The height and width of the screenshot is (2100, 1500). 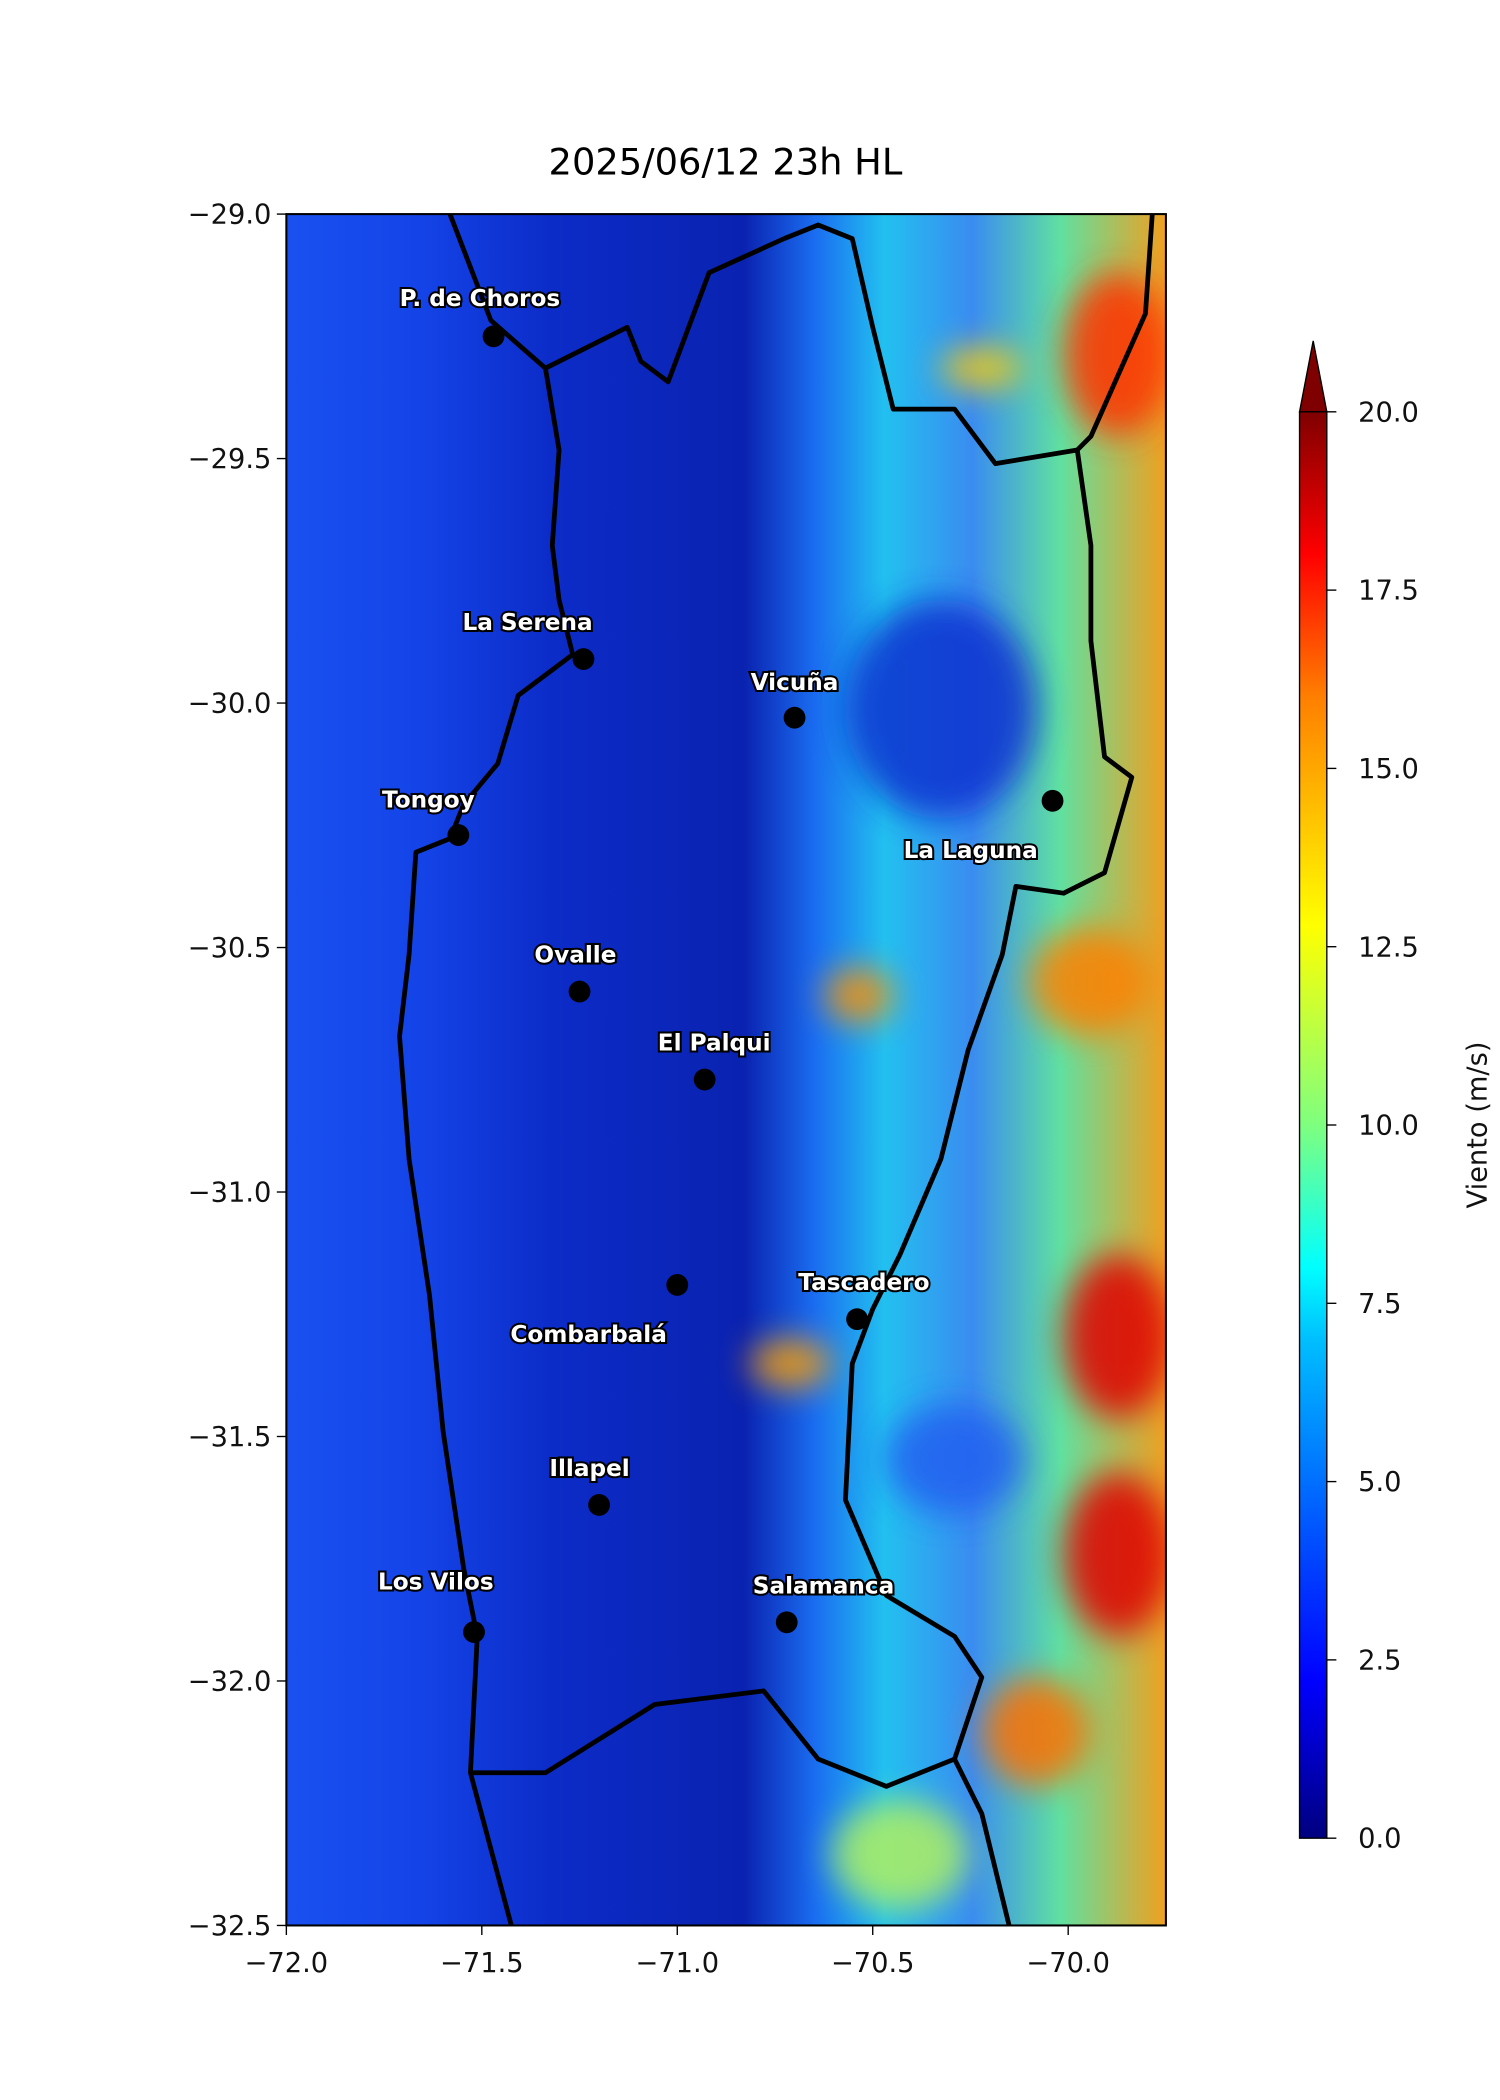 What do you see at coordinates (480, 298) in the screenshot?
I see `city-label: P. de Choros` at bounding box center [480, 298].